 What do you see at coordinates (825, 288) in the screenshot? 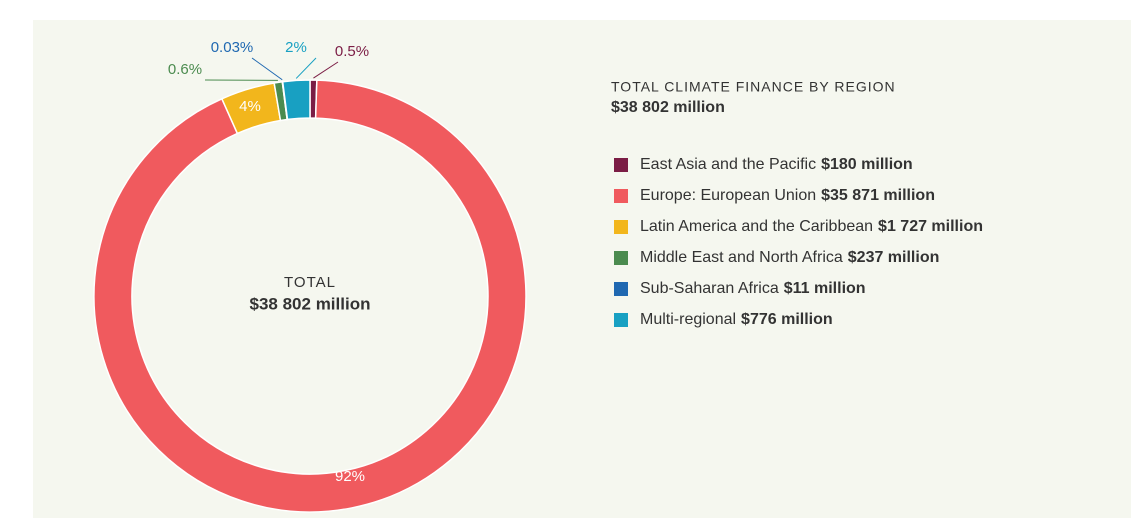
I see `legend-amount: $11 million` at bounding box center [825, 288].